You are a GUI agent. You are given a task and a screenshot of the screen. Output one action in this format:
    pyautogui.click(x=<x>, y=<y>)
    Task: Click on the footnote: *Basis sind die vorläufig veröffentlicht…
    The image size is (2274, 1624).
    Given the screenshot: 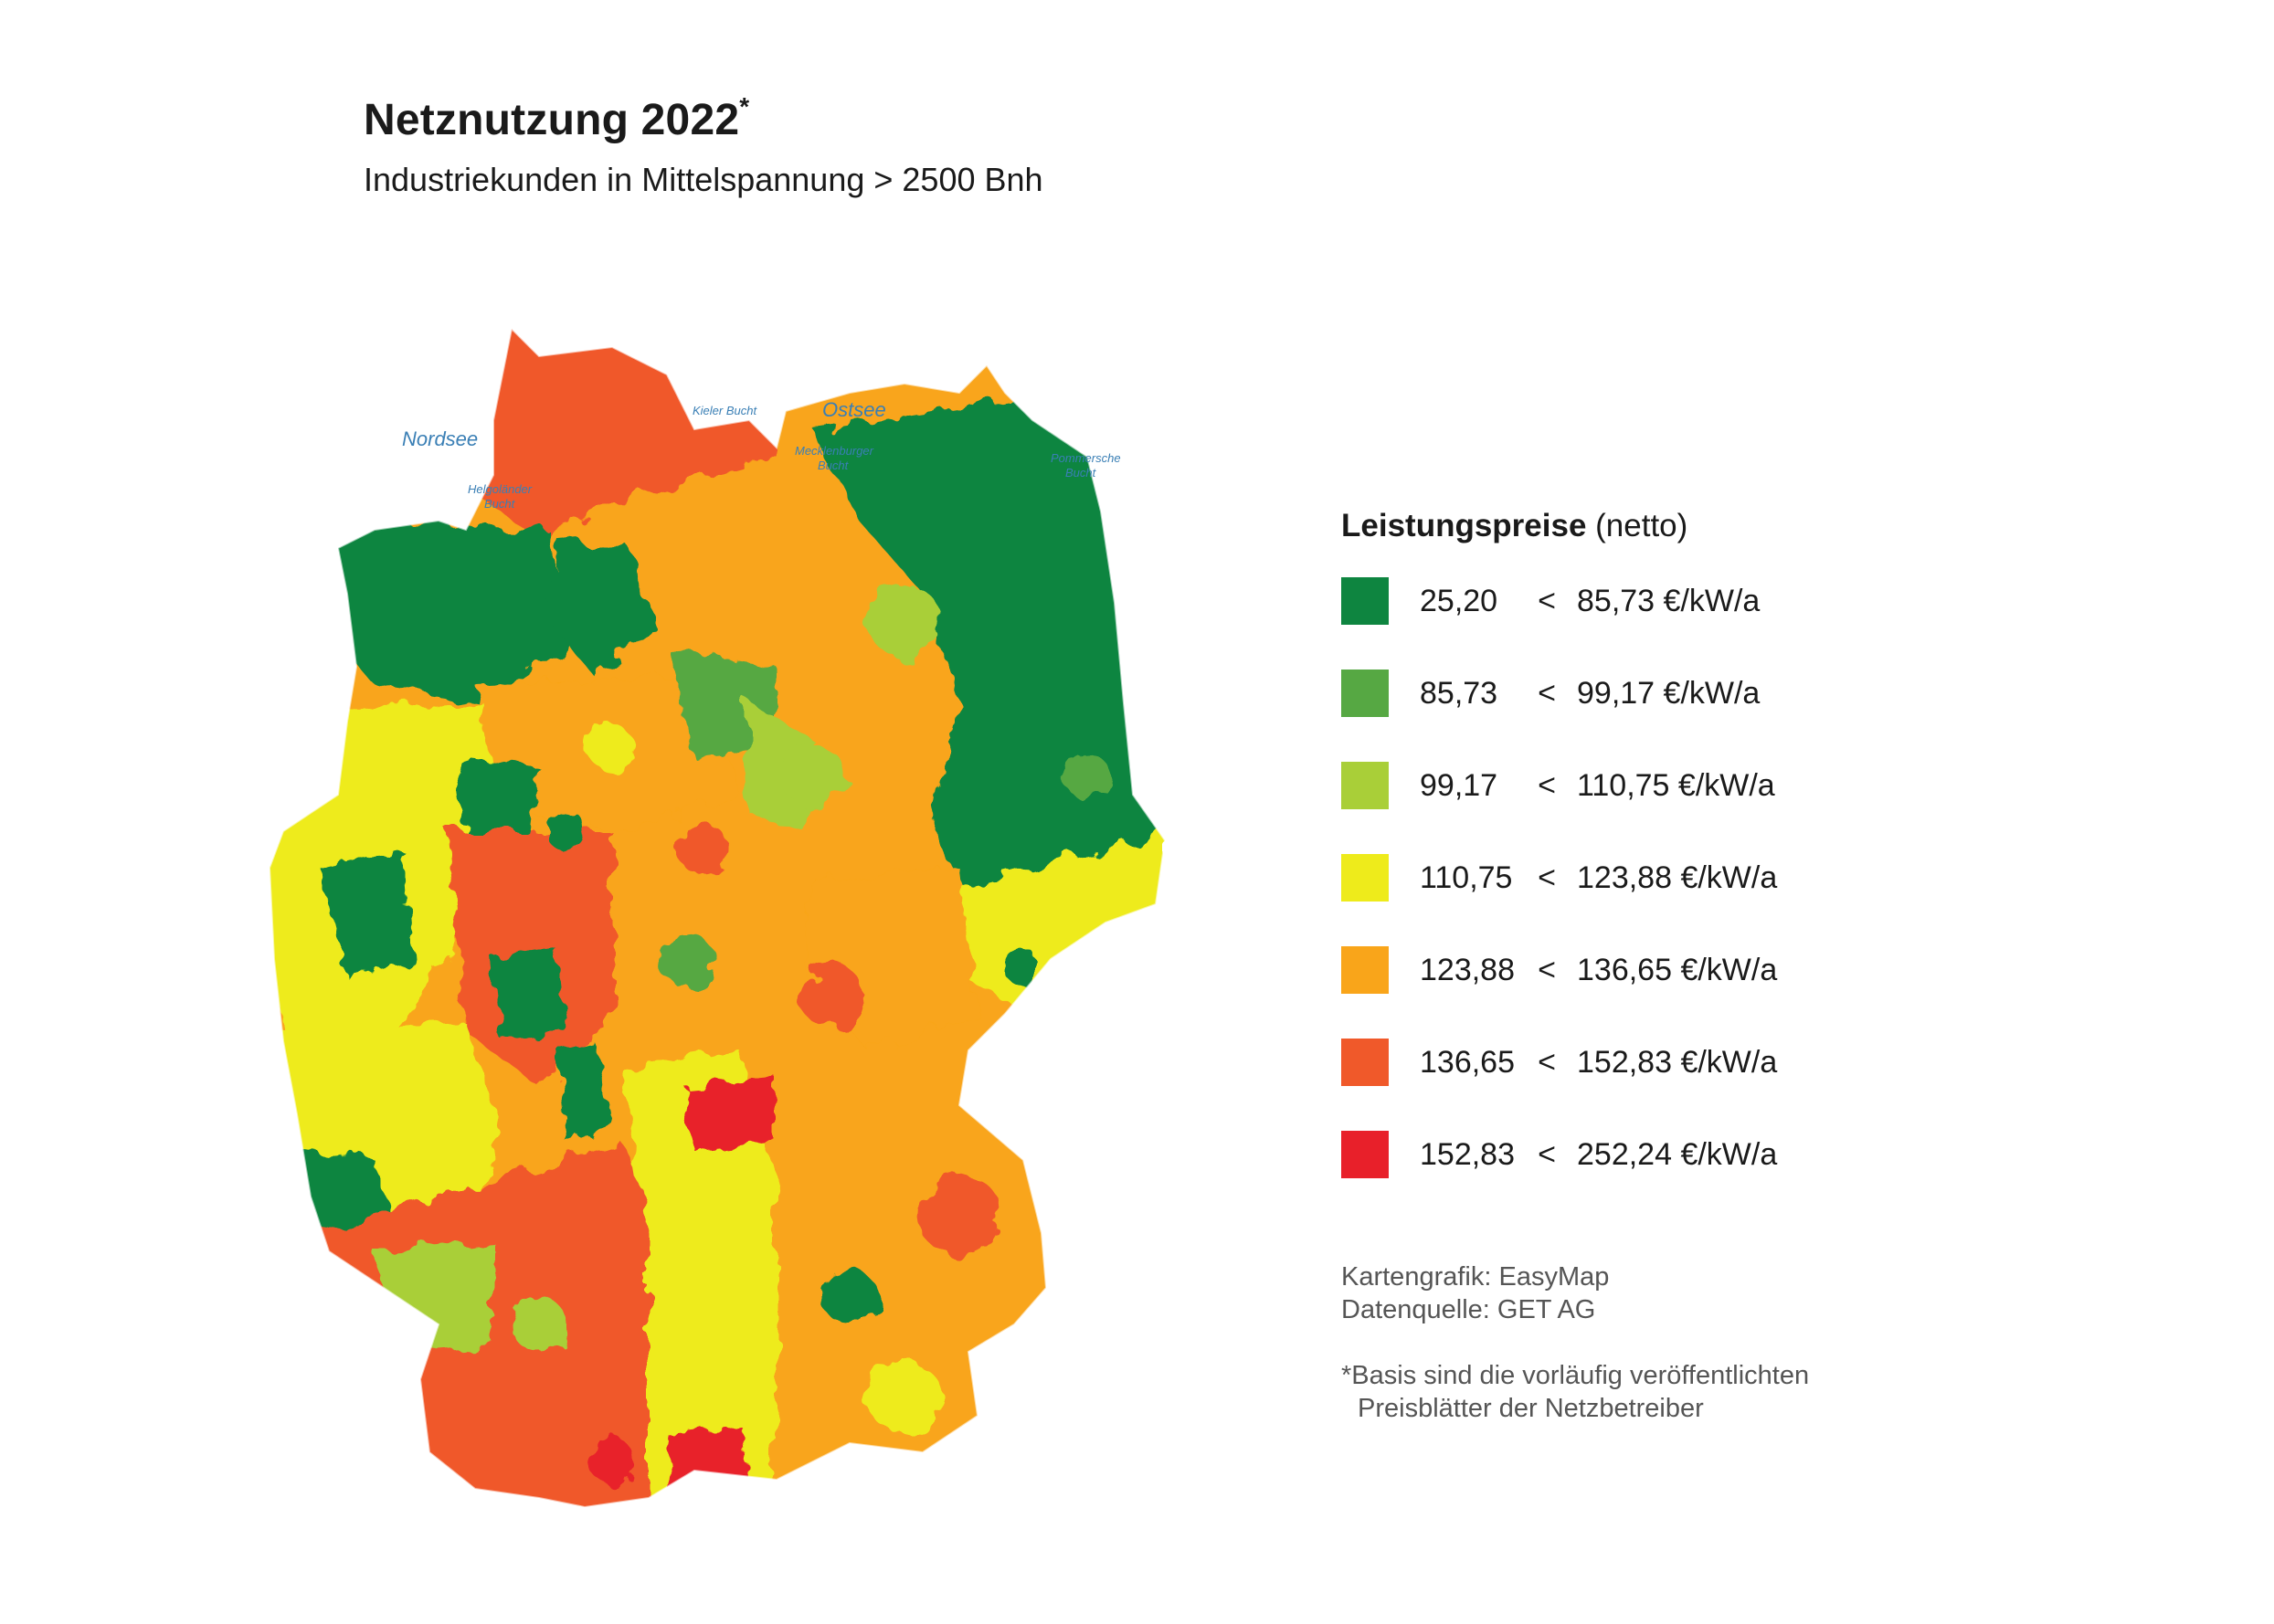 What is the action you would take?
    pyautogui.click(x=1575, y=1392)
    